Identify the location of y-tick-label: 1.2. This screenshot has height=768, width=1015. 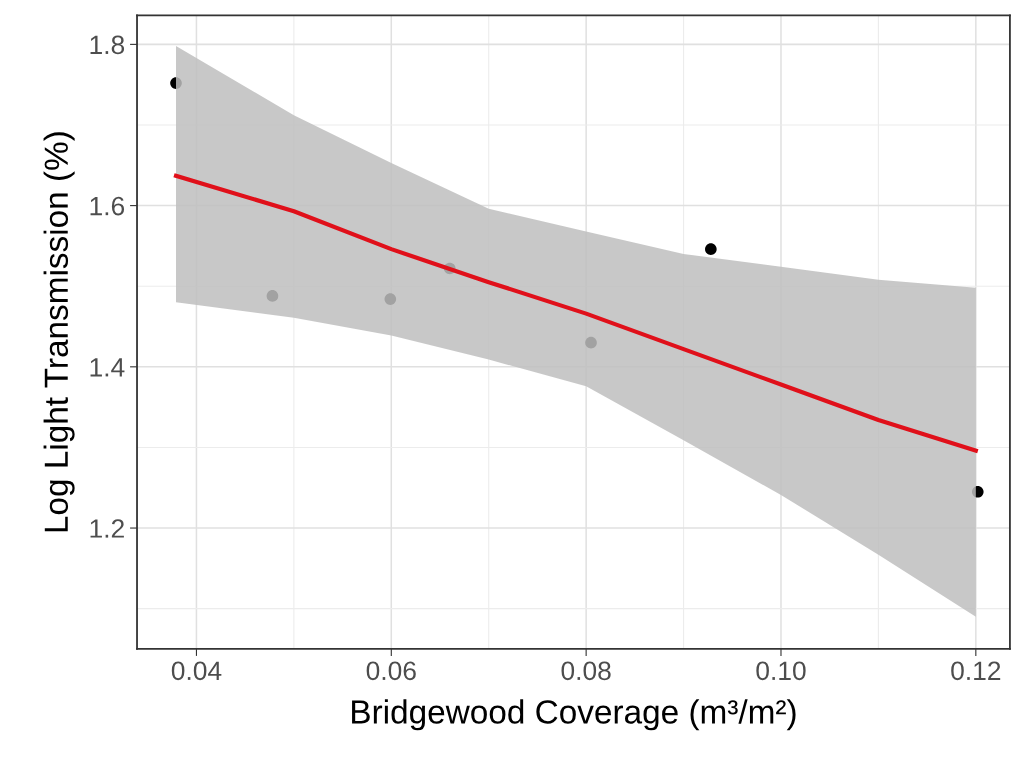
(107, 528).